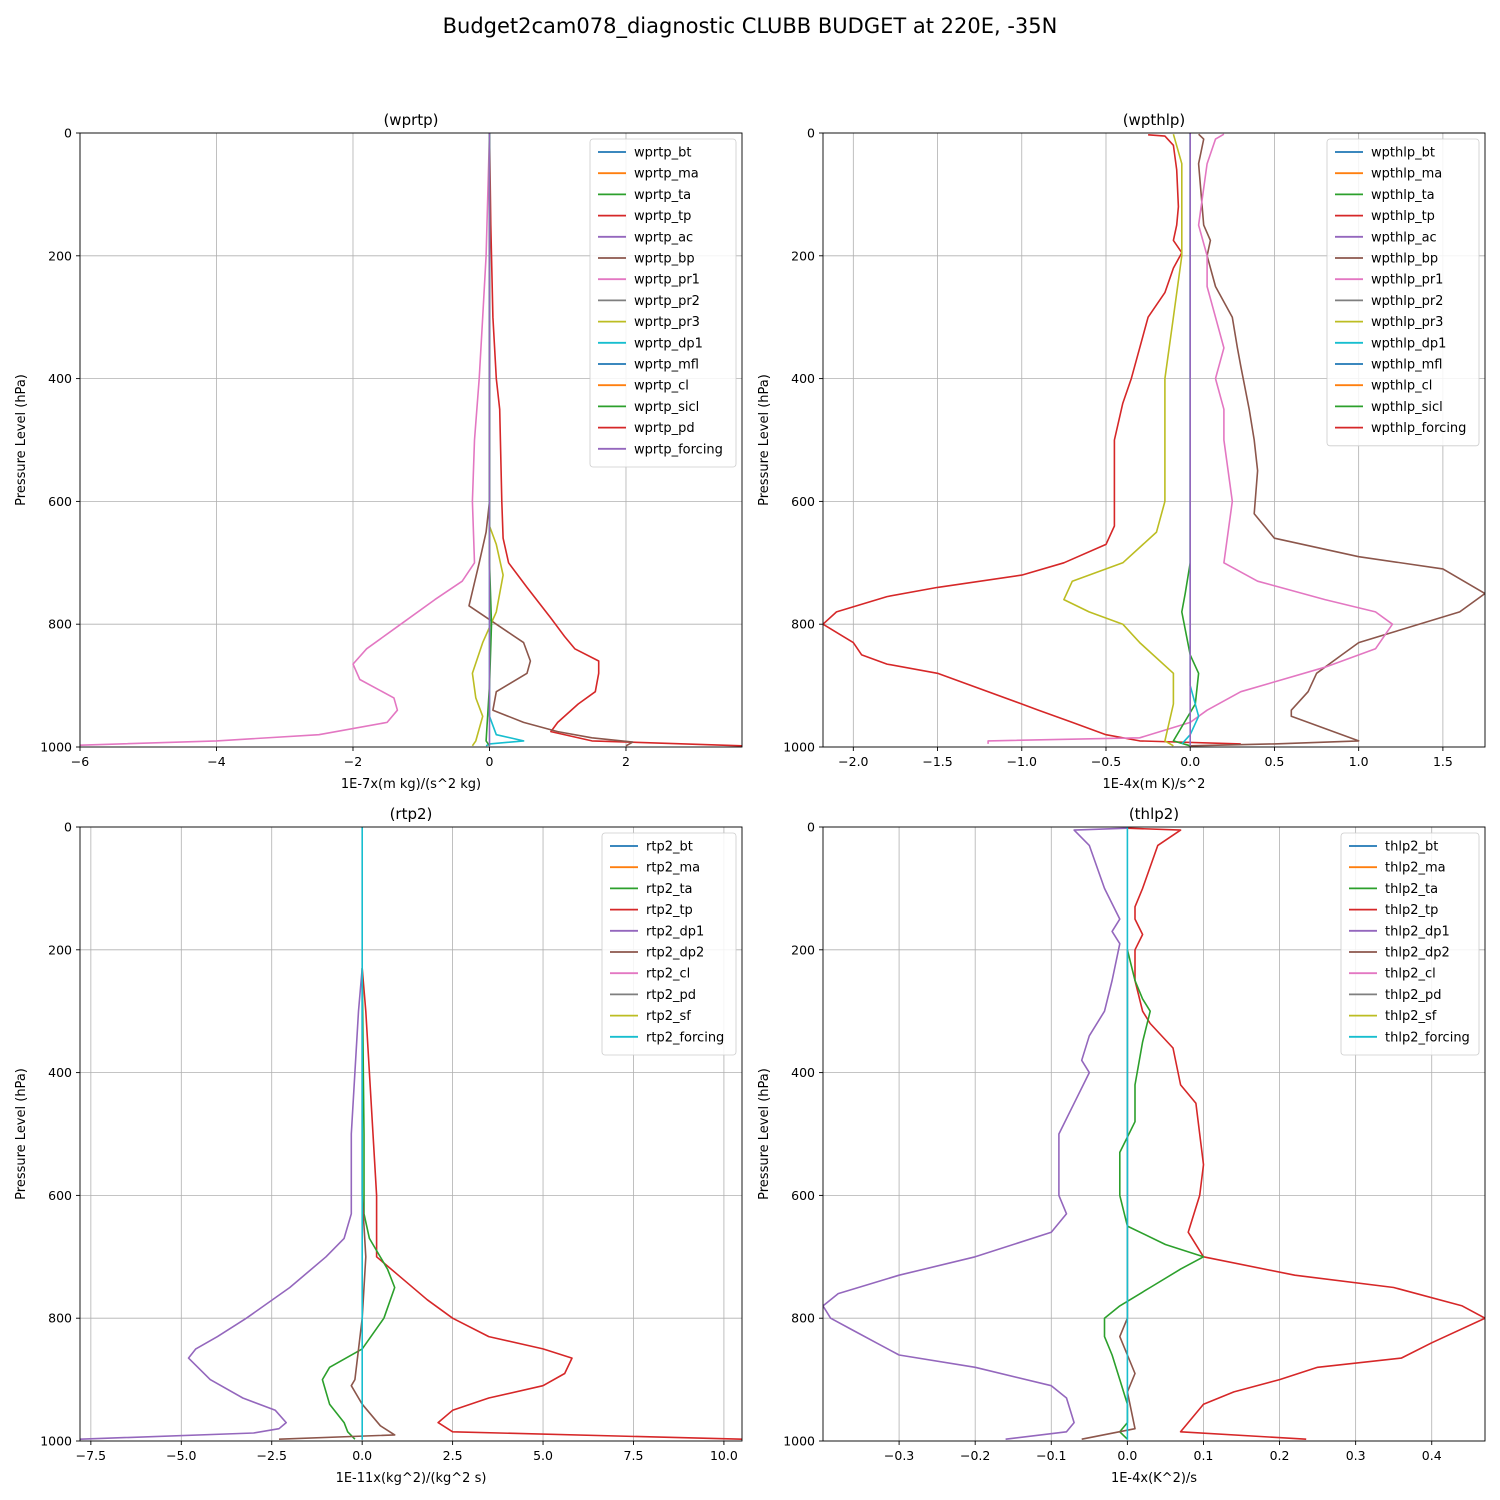 This screenshot has height=1500, width=1500. Describe the element at coordinates (669, 910) in the screenshot. I see `legend-entry: rtp2_tp` at that location.